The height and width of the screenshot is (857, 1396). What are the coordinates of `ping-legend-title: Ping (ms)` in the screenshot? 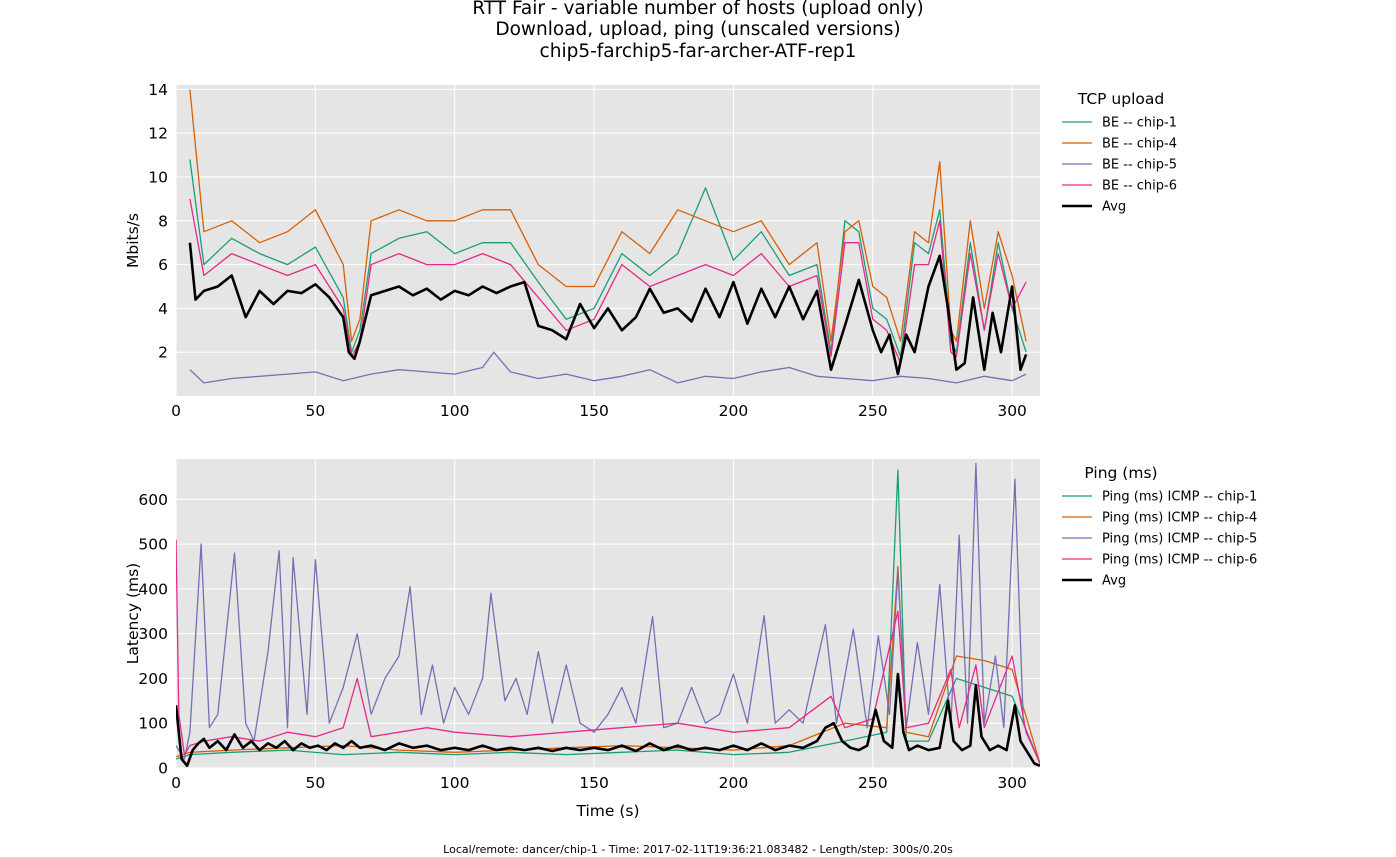 It's located at (1120, 473).